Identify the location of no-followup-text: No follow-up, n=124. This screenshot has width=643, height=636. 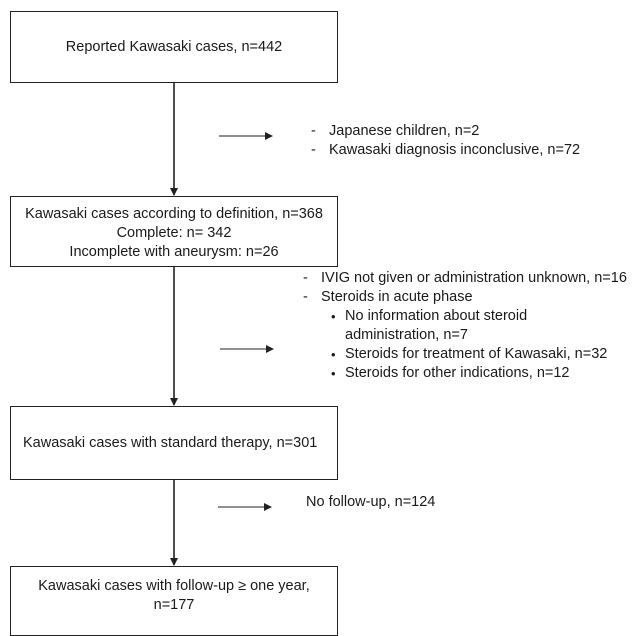
(371, 502).